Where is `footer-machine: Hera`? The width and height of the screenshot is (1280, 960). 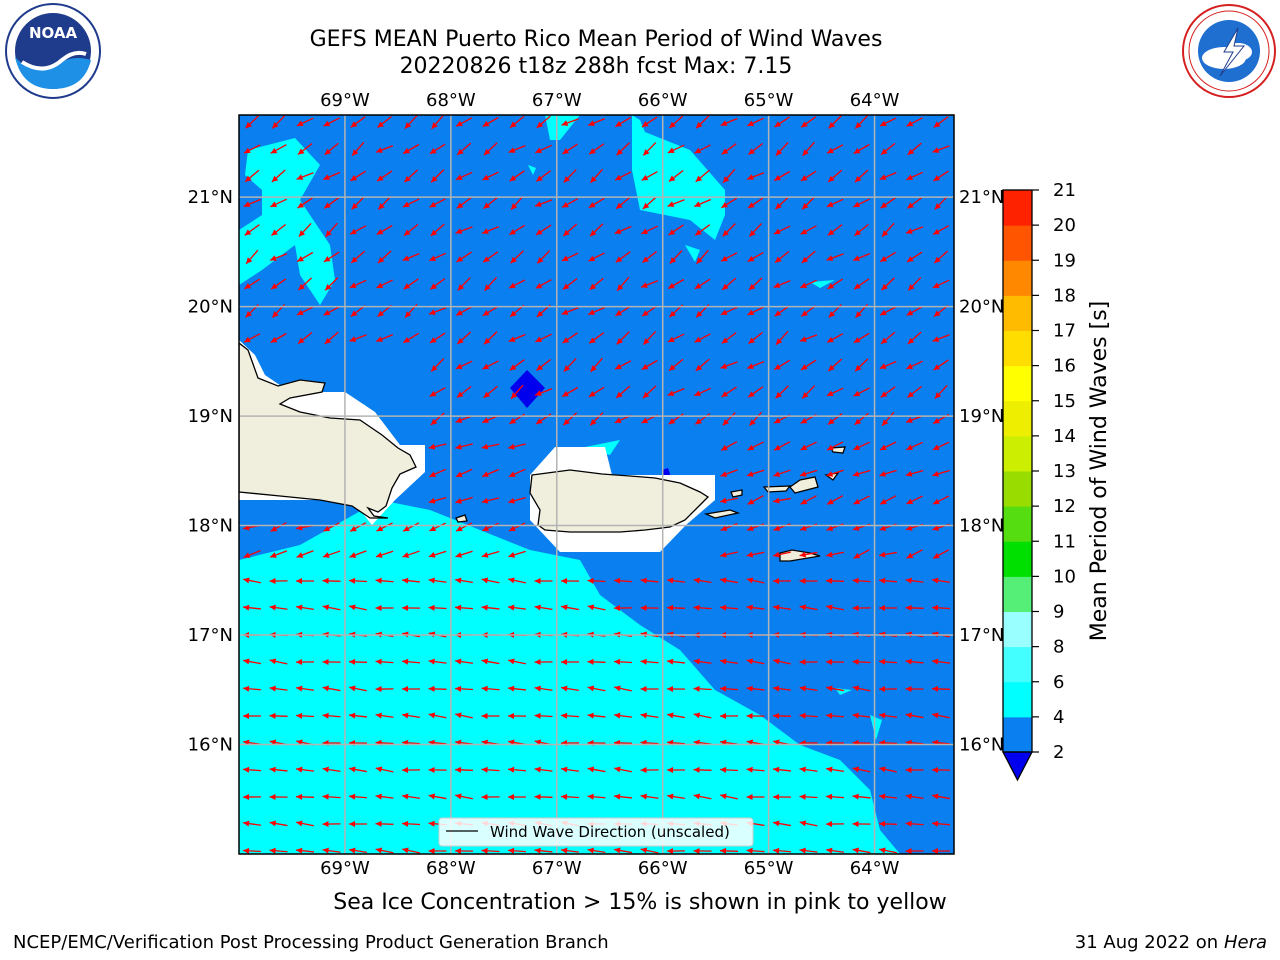 footer-machine: Hera is located at coordinates (1245, 942).